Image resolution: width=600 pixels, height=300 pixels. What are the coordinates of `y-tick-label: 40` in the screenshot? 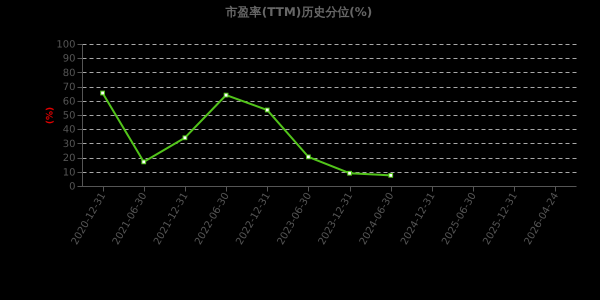 It's located at (69, 130).